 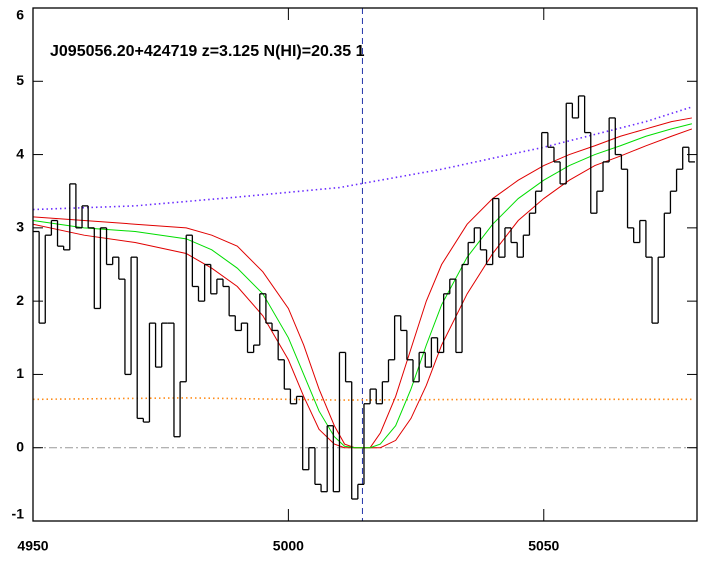 What do you see at coordinates (20, 15) in the screenshot?
I see `y-tick-label: 6` at bounding box center [20, 15].